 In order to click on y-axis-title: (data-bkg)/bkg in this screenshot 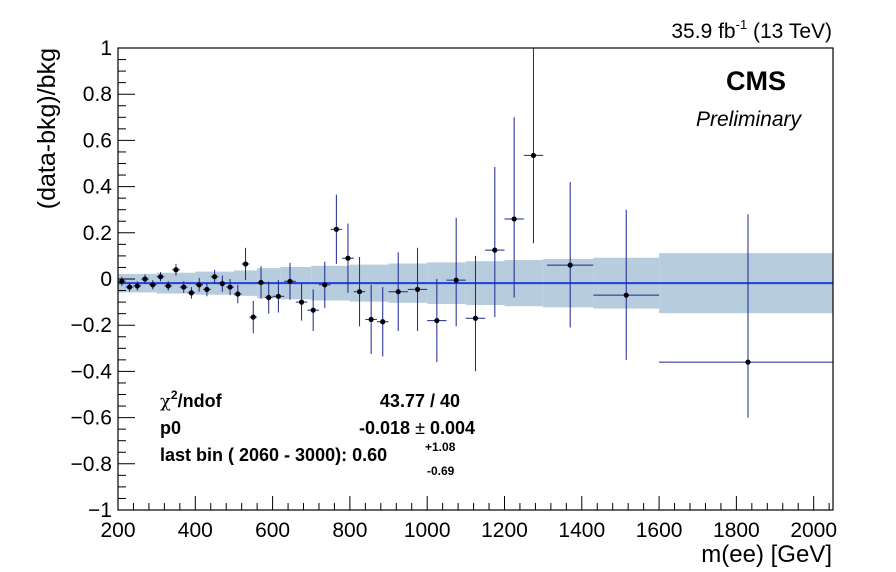, I will do `click(47, 128)`.